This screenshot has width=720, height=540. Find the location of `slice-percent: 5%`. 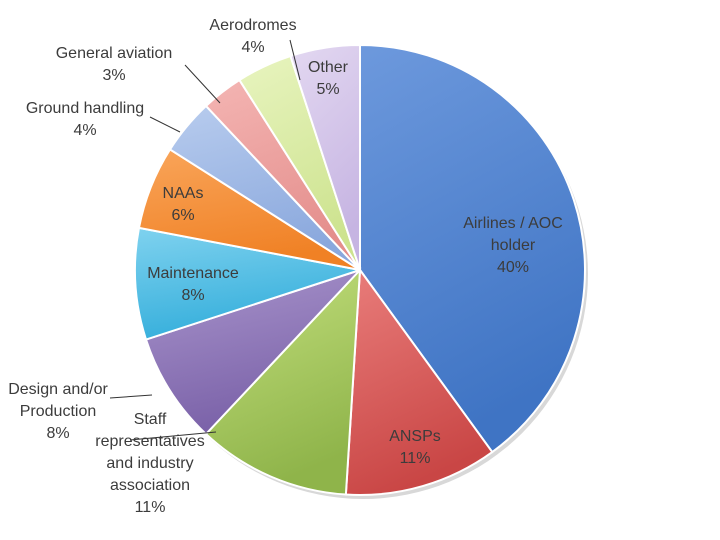

slice-percent: 5% is located at coordinates (327, 89).